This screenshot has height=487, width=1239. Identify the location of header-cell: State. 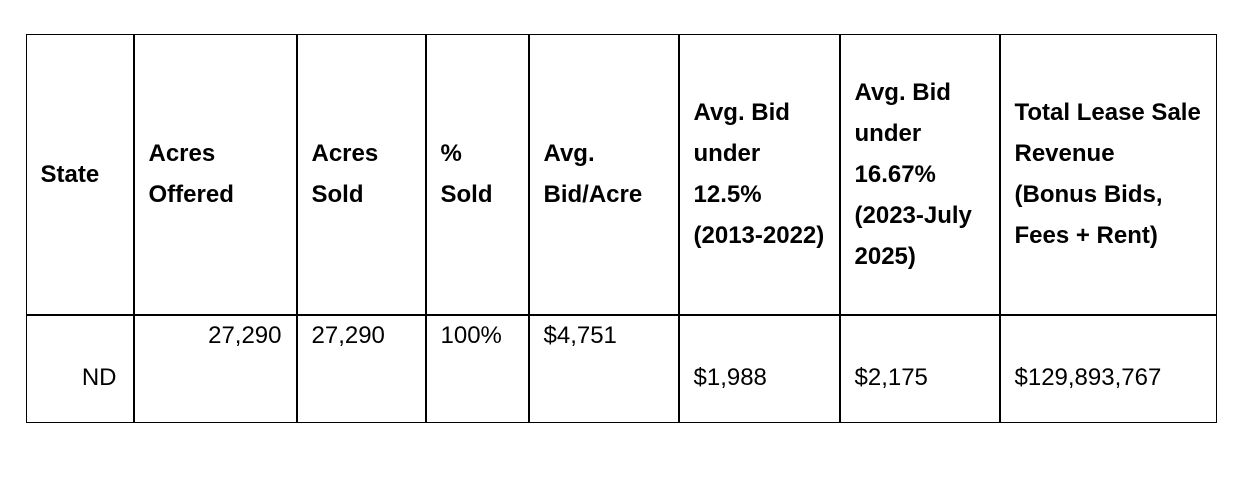
(79, 174).